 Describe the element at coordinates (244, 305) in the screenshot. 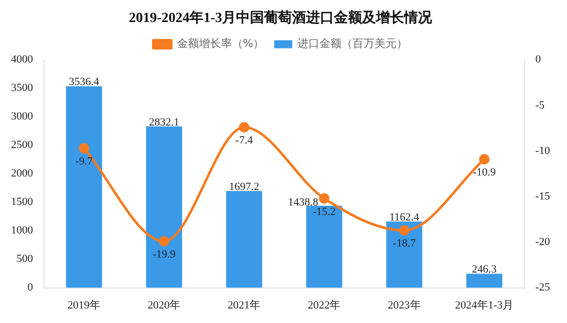

I see `x-tick-label: 2021年` at that location.